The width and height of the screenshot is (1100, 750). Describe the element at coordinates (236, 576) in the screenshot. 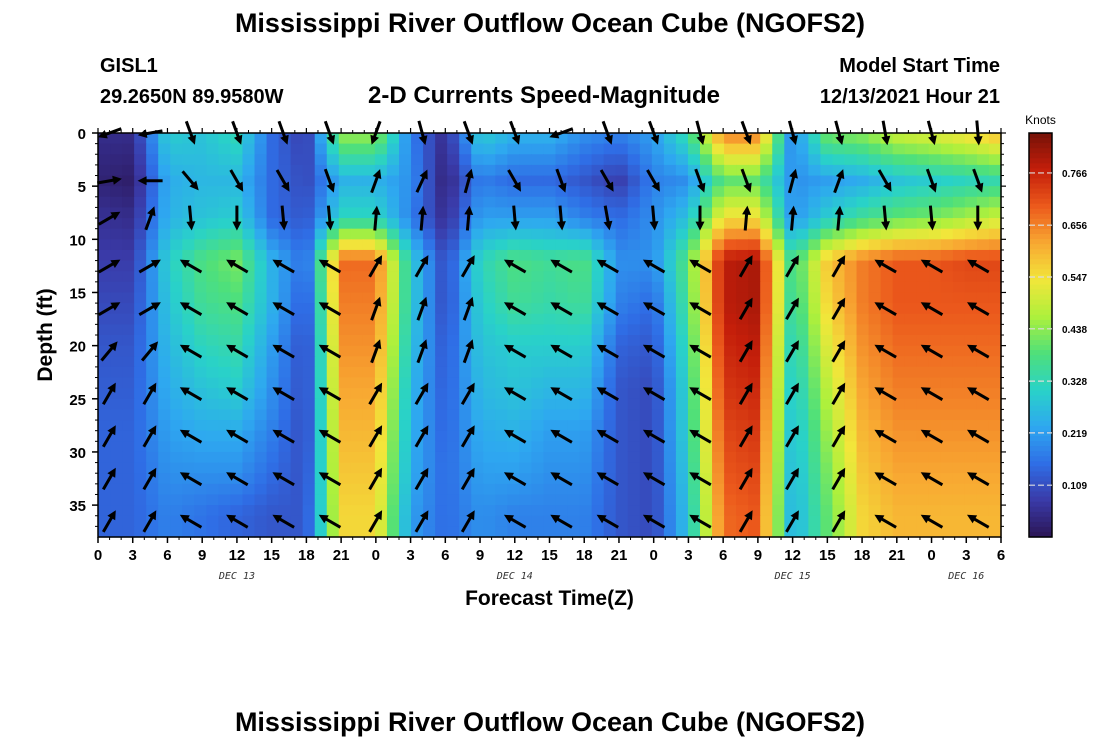

I see `date-label: DEC 13` at that location.